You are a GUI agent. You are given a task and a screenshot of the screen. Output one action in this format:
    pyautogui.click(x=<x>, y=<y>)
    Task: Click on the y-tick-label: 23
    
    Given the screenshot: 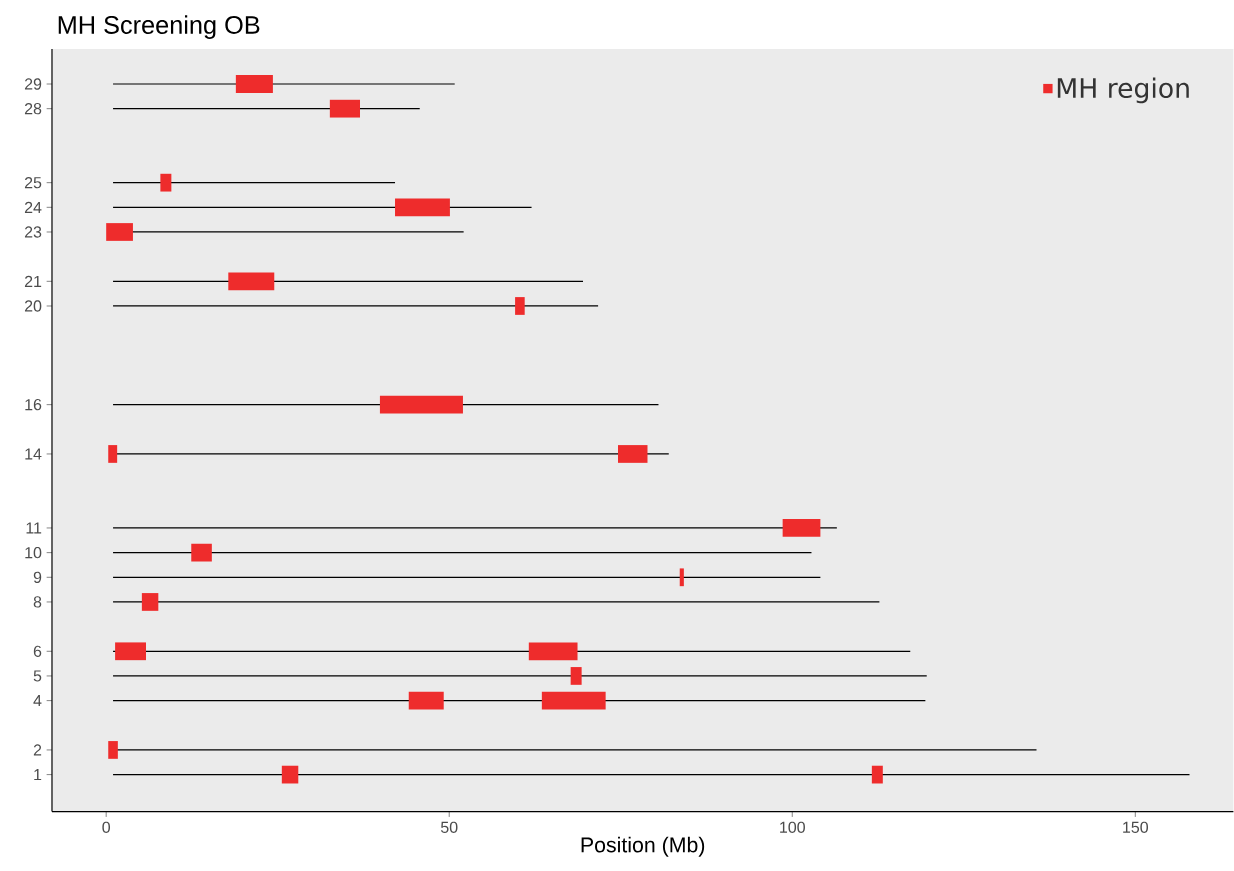 What is the action you would take?
    pyautogui.click(x=33, y=232)
    